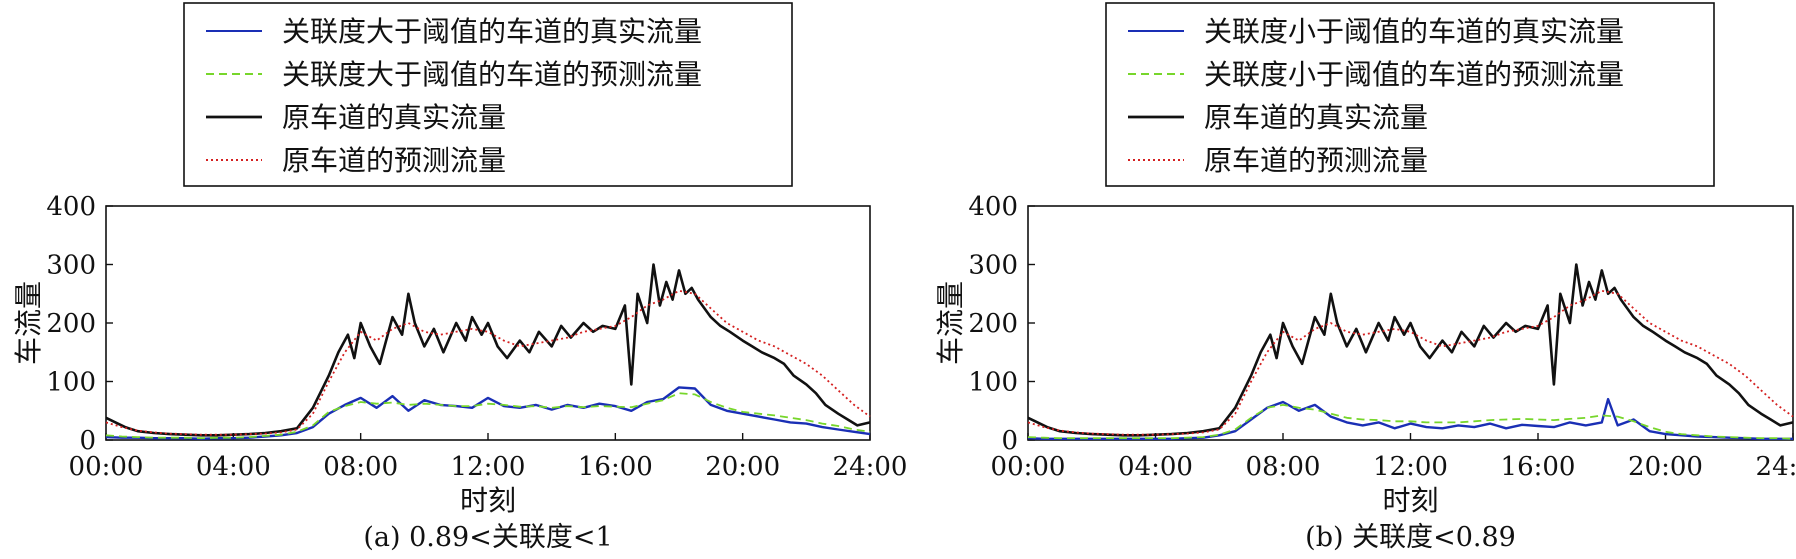 Image resolution: width=1796 pixels, height=559 pixels. Describe the element at coordinates (1410, 537) in the screenshot. I see `panel-caption: (b) 关联度<0.89` at that location.